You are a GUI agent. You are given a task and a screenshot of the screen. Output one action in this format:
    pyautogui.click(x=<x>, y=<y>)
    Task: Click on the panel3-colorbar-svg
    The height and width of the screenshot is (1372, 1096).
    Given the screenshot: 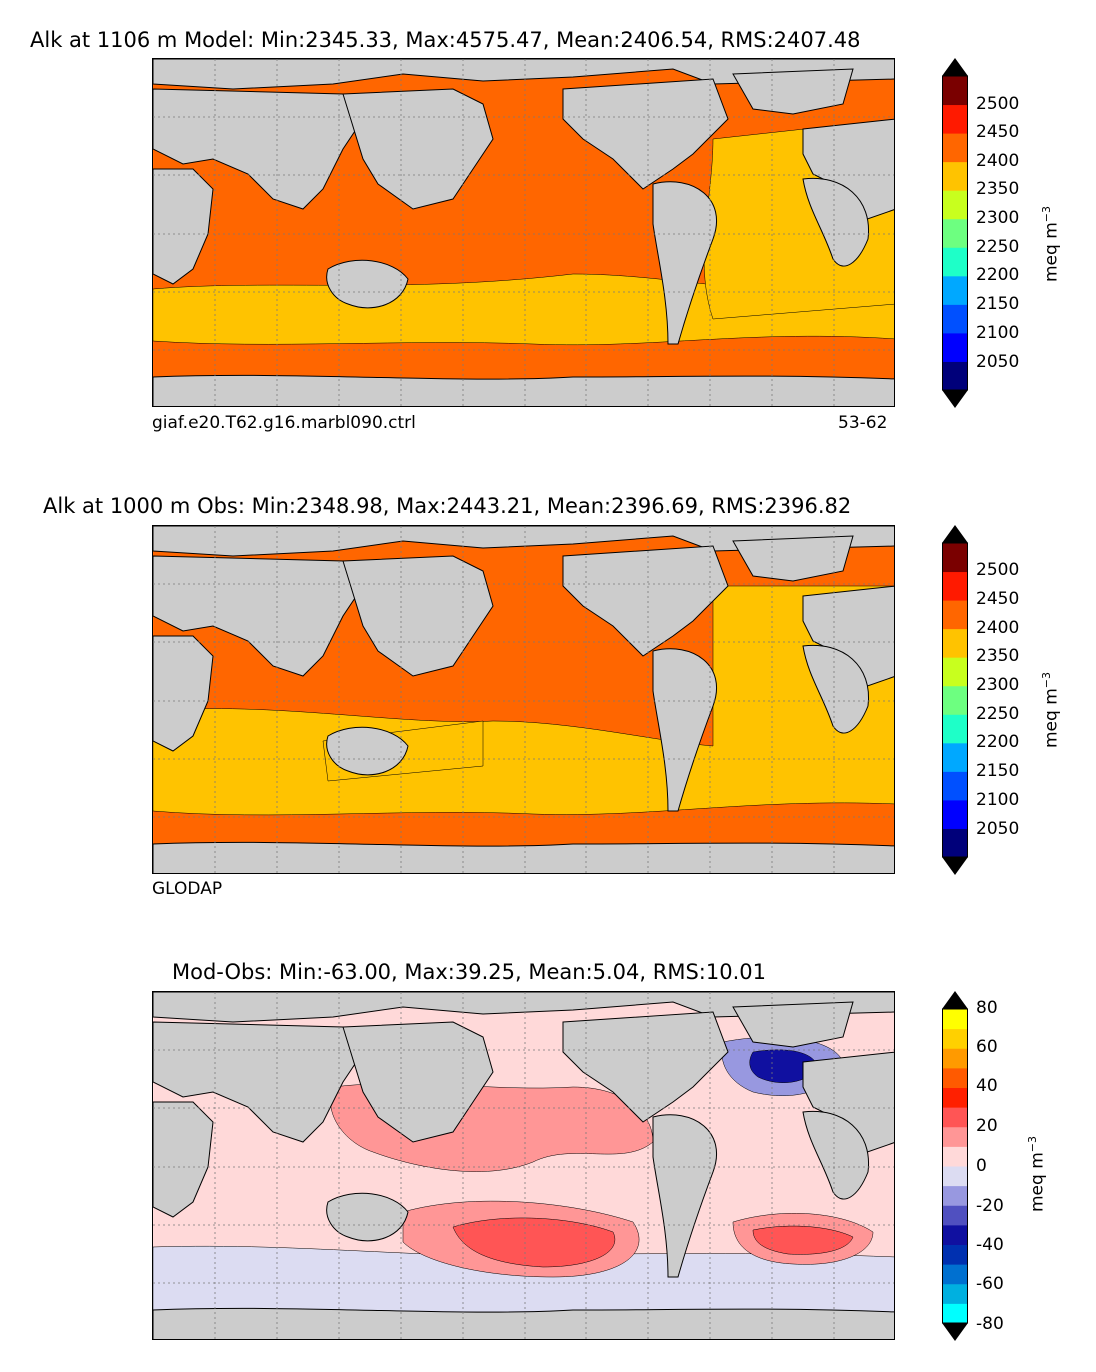 What is the action you would take?
    pyautogui.click(x=955, y=1166)
    